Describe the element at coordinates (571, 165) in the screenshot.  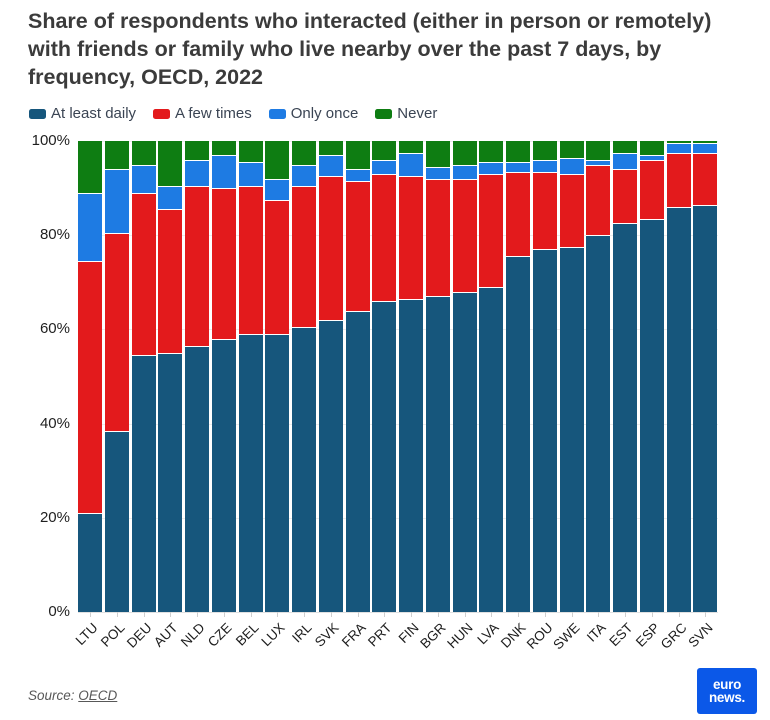
I see `bar-segment-swe-only-once` at that location.